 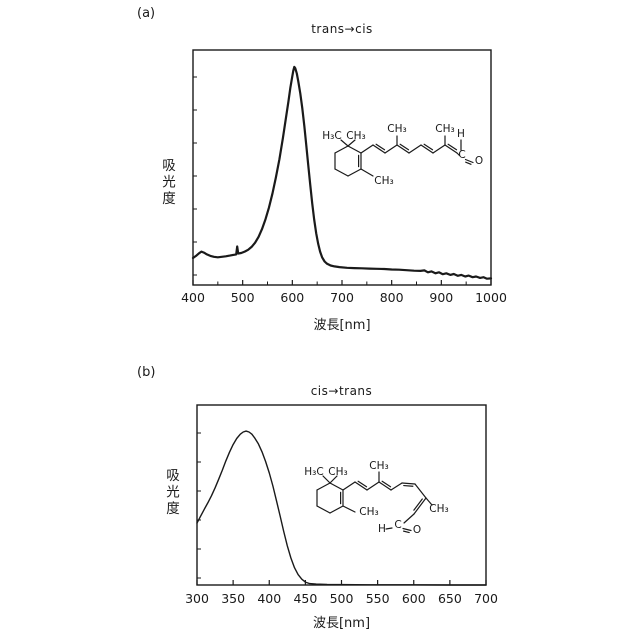 What do you see at coordinates (167, 183) in the screenshot?
I see `y-axis-label-a: 吸光度` at bounding box center [167, 183].